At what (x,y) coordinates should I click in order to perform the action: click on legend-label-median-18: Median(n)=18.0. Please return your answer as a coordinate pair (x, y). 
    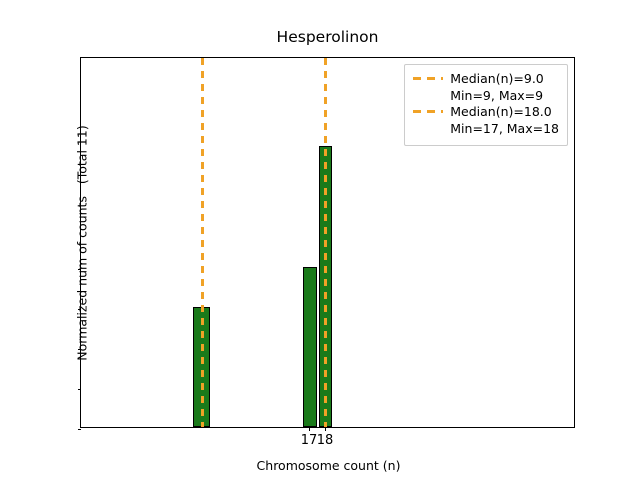
    Looking at the image, I should click on (501, 112).